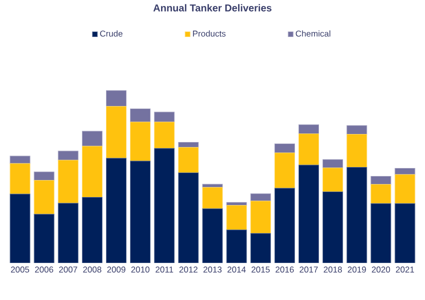 The height and width of the screenshot is (300, 425). I want to click on x-tick-label: 2021, so click(405, 269).